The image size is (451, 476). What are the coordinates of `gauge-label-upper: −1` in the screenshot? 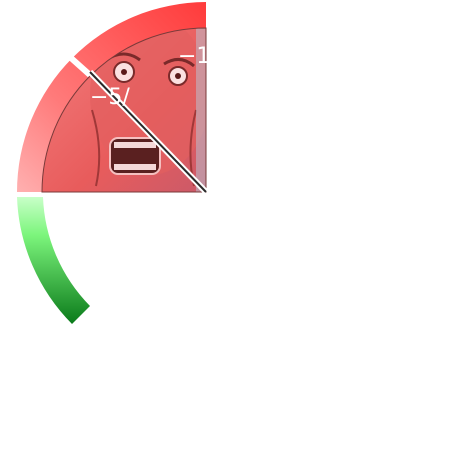 It's located at (194, 56).